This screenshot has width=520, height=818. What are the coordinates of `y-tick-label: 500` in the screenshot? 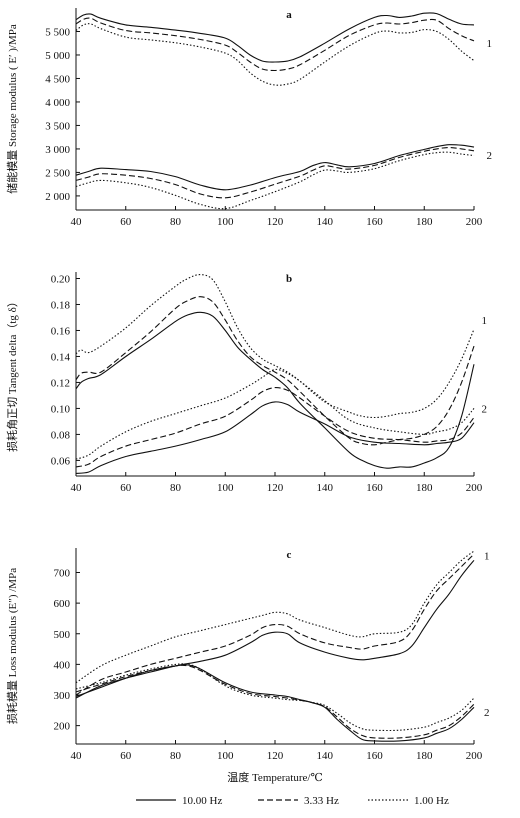 It's located at (62, 635).